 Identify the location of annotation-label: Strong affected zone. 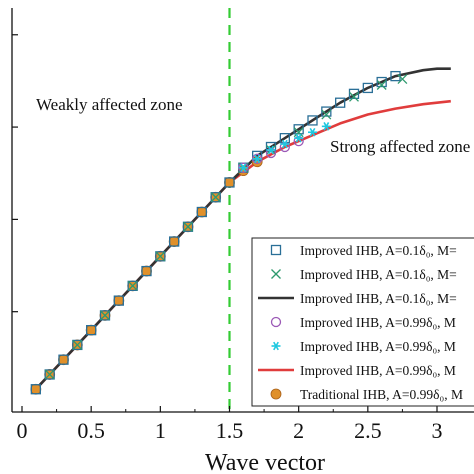
(400, 146).